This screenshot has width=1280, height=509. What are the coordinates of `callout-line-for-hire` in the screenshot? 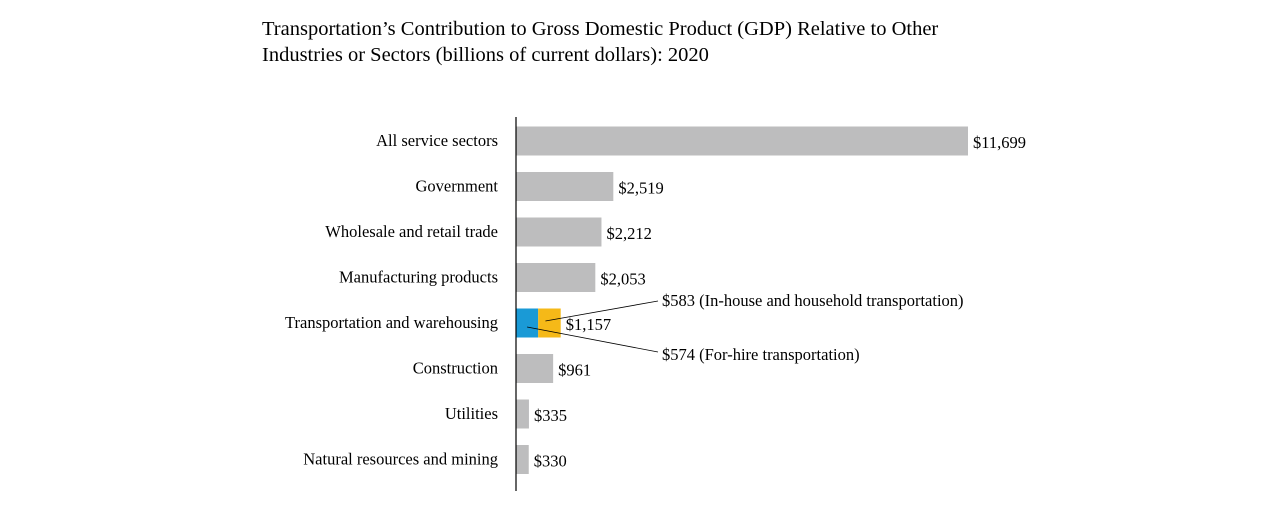 It's located at (593, 339).